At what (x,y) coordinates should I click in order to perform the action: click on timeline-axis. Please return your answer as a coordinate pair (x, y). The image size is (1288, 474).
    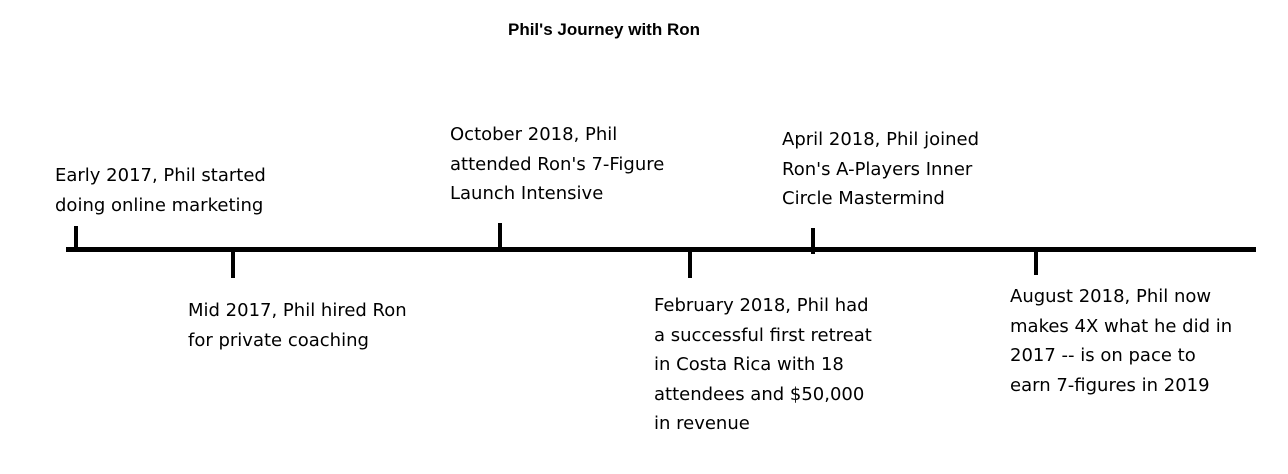
    Looking at the image, I should click on (661, 249).